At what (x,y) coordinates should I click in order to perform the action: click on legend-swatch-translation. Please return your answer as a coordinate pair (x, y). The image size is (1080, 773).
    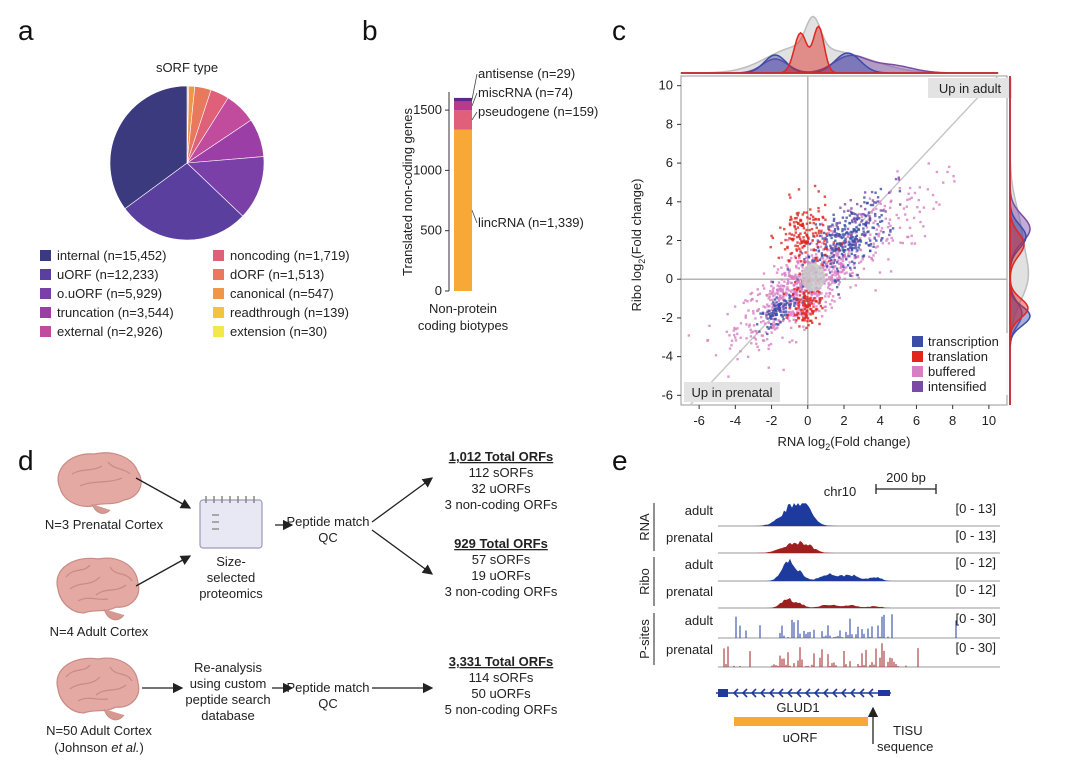
    Looking at the image, I should click on (917, 356).